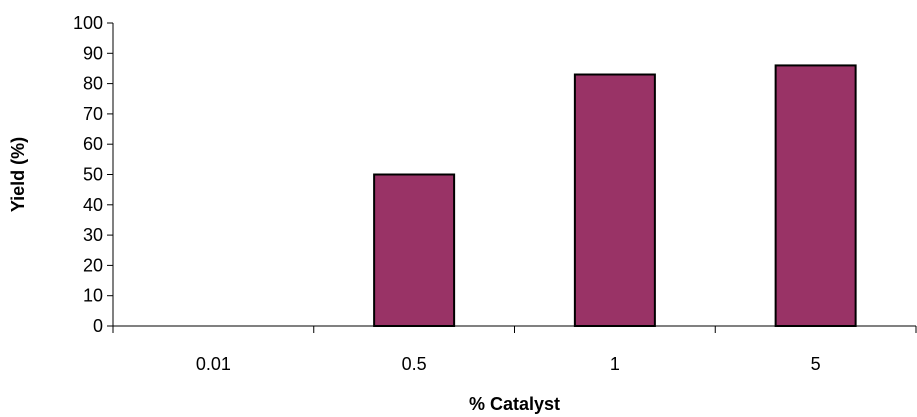 Image resolution: width=917 pixels, height=417 pixels. Describe the element at coordinates (816, 364) in the screenshot. I see `x-tick-label: 5` at that location.